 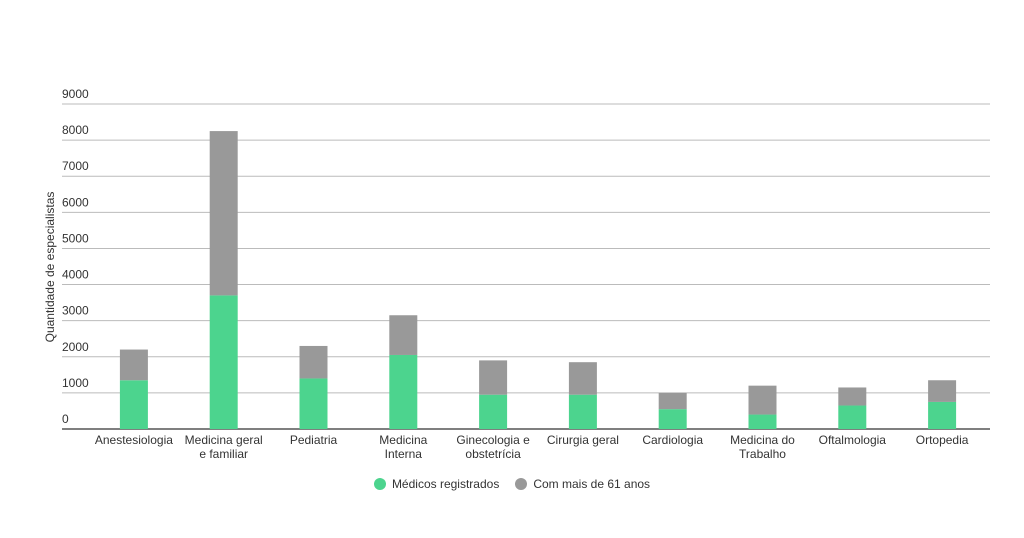 What do you see at coordinates (223, 447) in the screenshot?
I see `x-tick-label: Medicina geral e familiar` at bounding box center [223, 447].